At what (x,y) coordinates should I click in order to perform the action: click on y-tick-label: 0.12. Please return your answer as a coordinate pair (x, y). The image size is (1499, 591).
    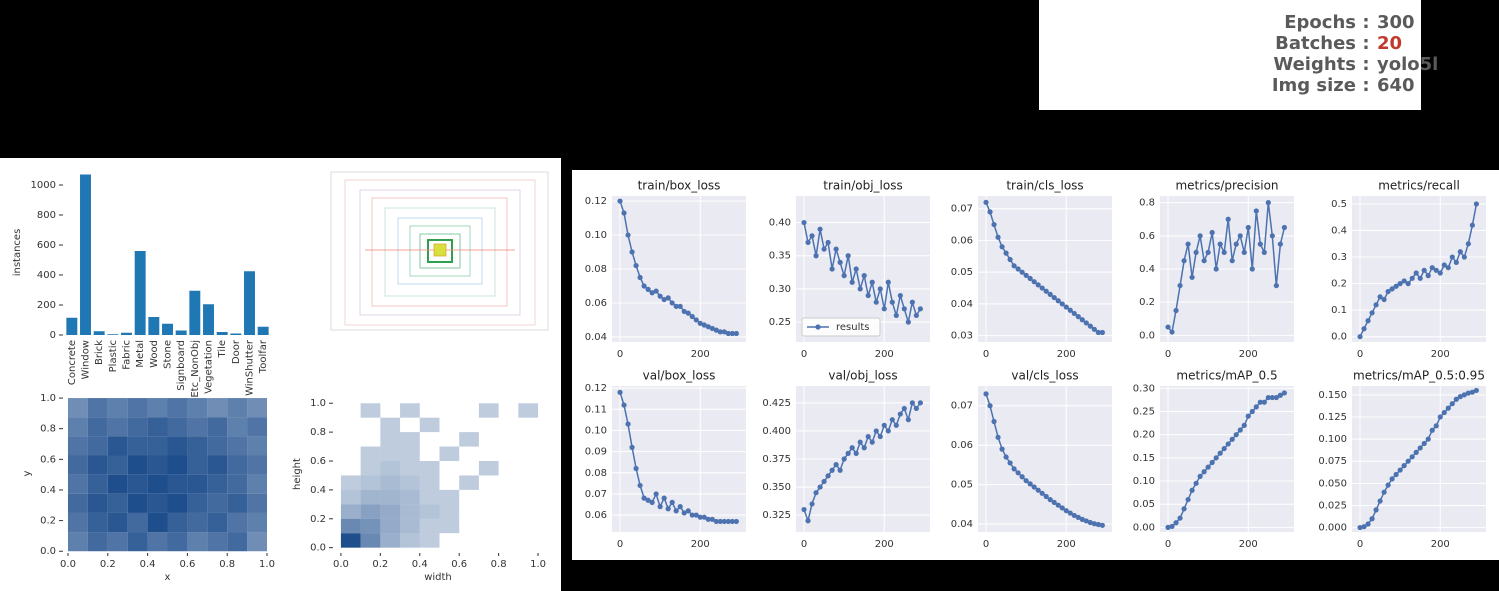
    Looking at the image, I should click on (596, 388).